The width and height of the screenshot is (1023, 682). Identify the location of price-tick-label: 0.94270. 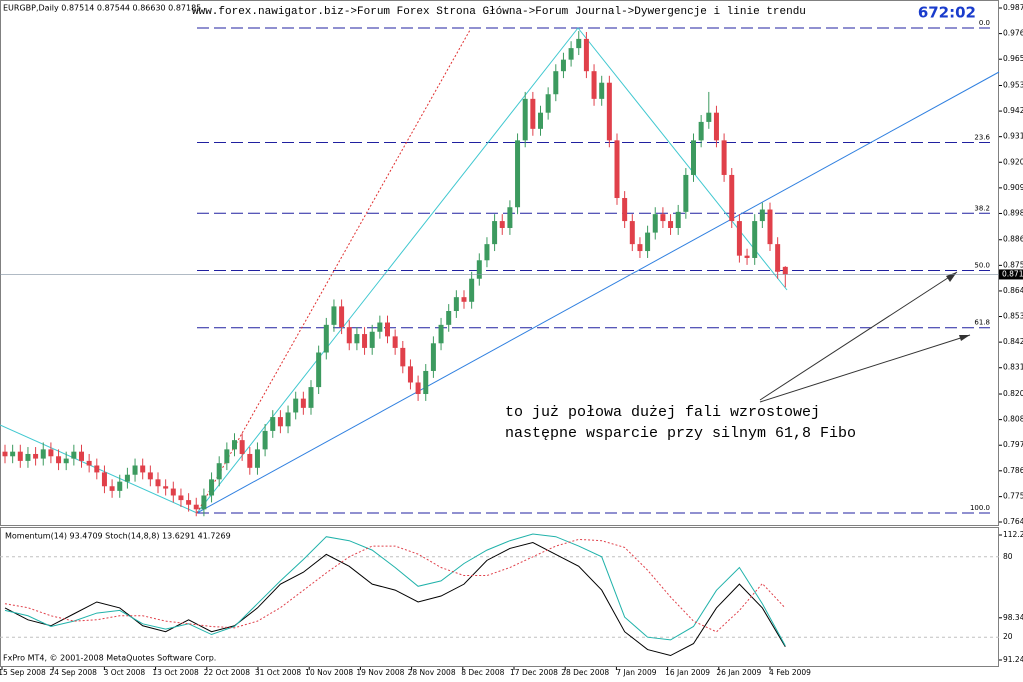
(1013, 110).